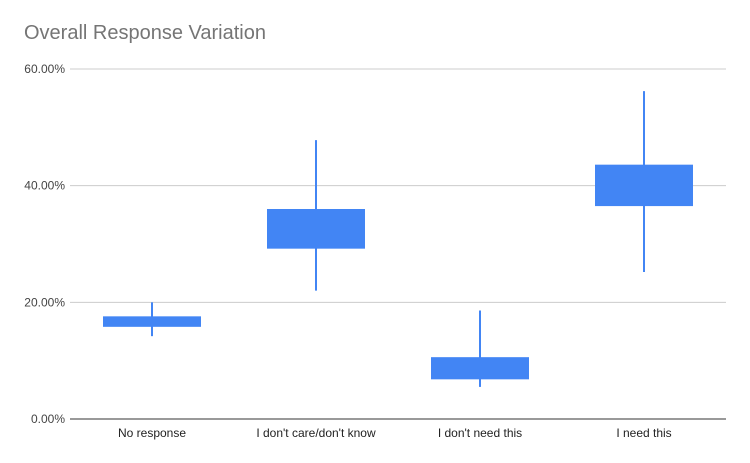 This screenshot has width=750, height=463. Describe the element at coordinates (44, 186) in the screenshot. I see `y-tick-label: 40.00%` at that location.